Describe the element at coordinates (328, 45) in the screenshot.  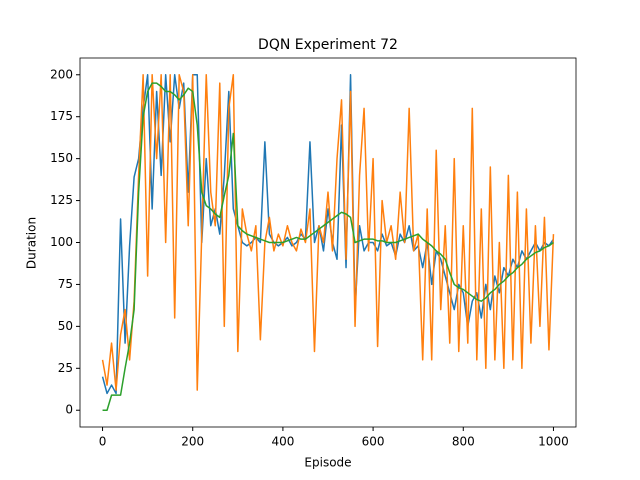
I see `chart-title: DQN Experiment 72` at that location.